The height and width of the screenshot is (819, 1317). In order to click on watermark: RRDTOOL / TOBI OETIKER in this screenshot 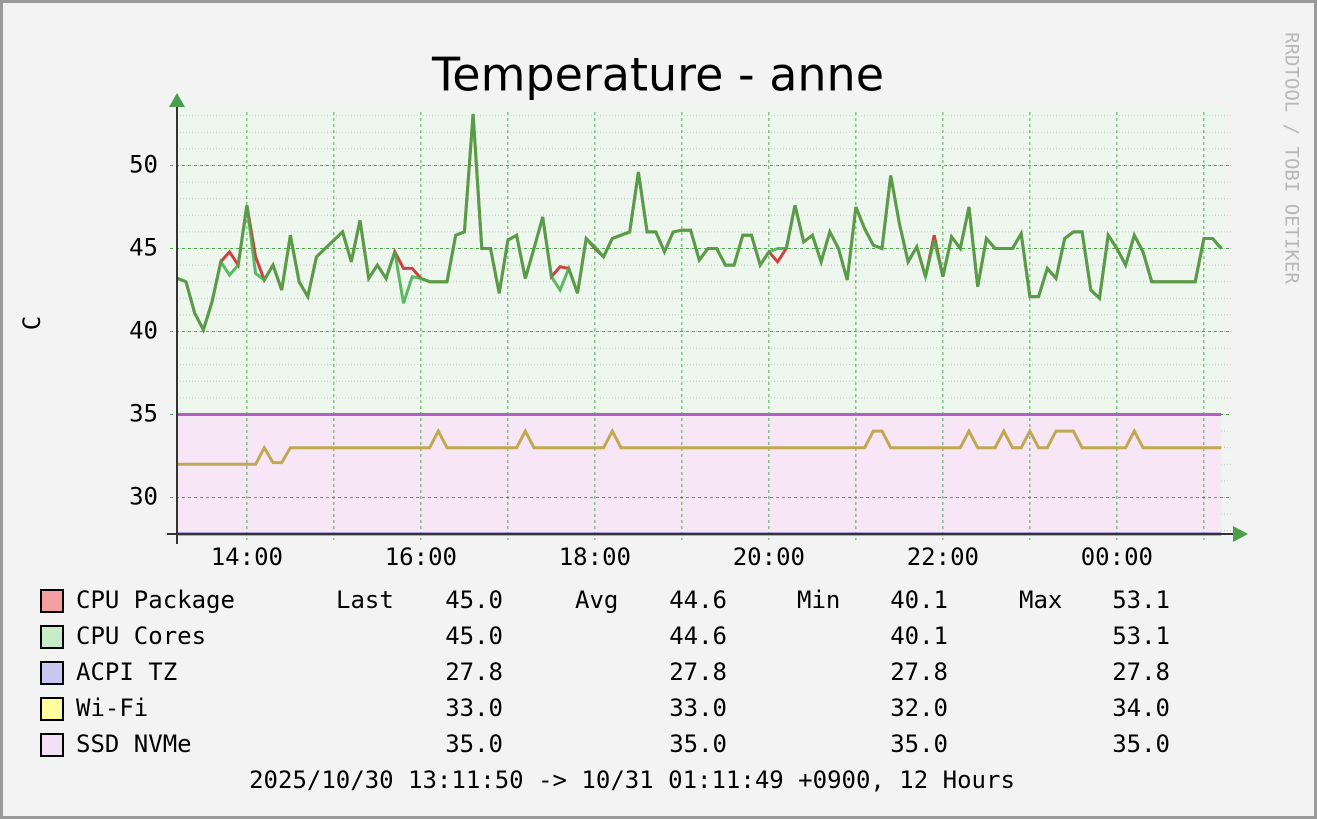, I will do `click(1292, 158)`.